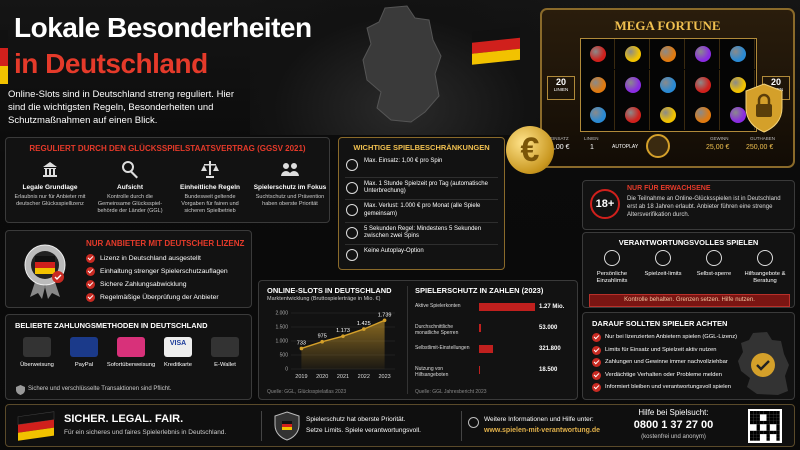 This screenshot has width=800, height=450. What do you see at coordinates (50, 187) in the screenshot?
I see `item-title: Legale Grundlage` at bounding box center [50, 187].